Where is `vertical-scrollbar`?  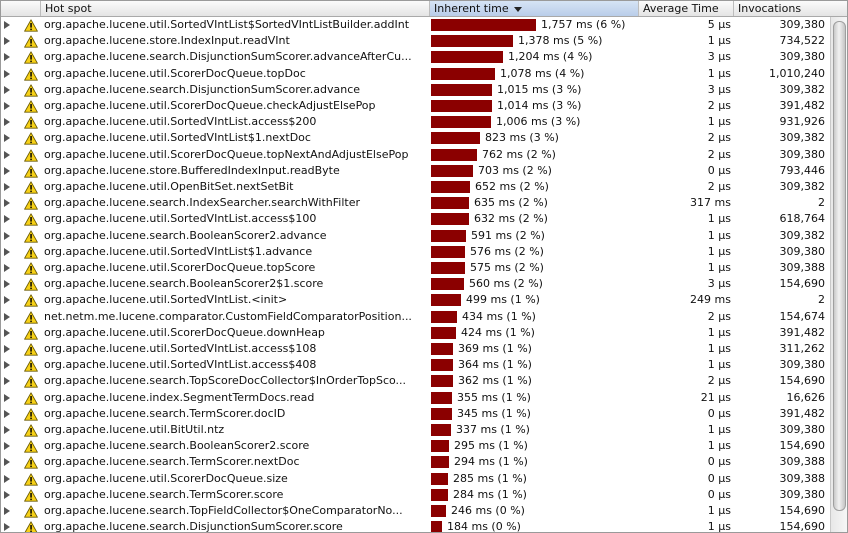 vertical-scrollbar is located at coordinates (838, 274).